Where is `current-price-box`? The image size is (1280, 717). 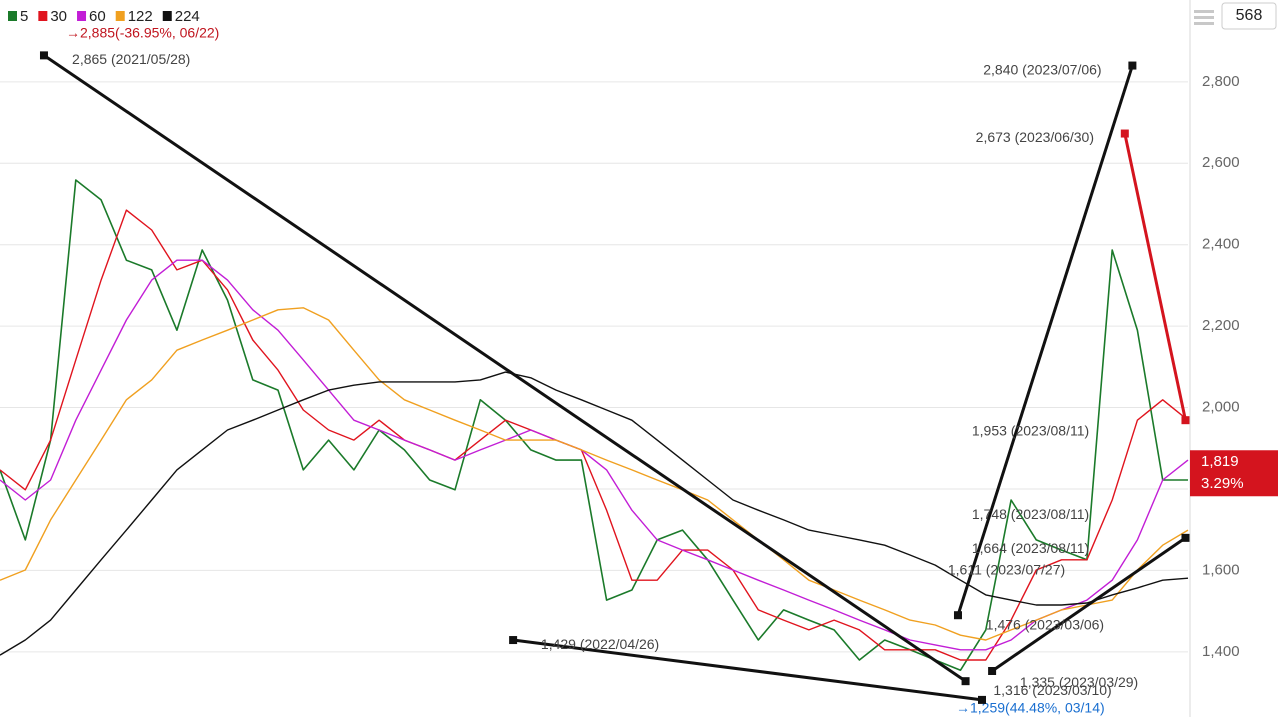 current-price-box is located at coordinates (1234, 473).